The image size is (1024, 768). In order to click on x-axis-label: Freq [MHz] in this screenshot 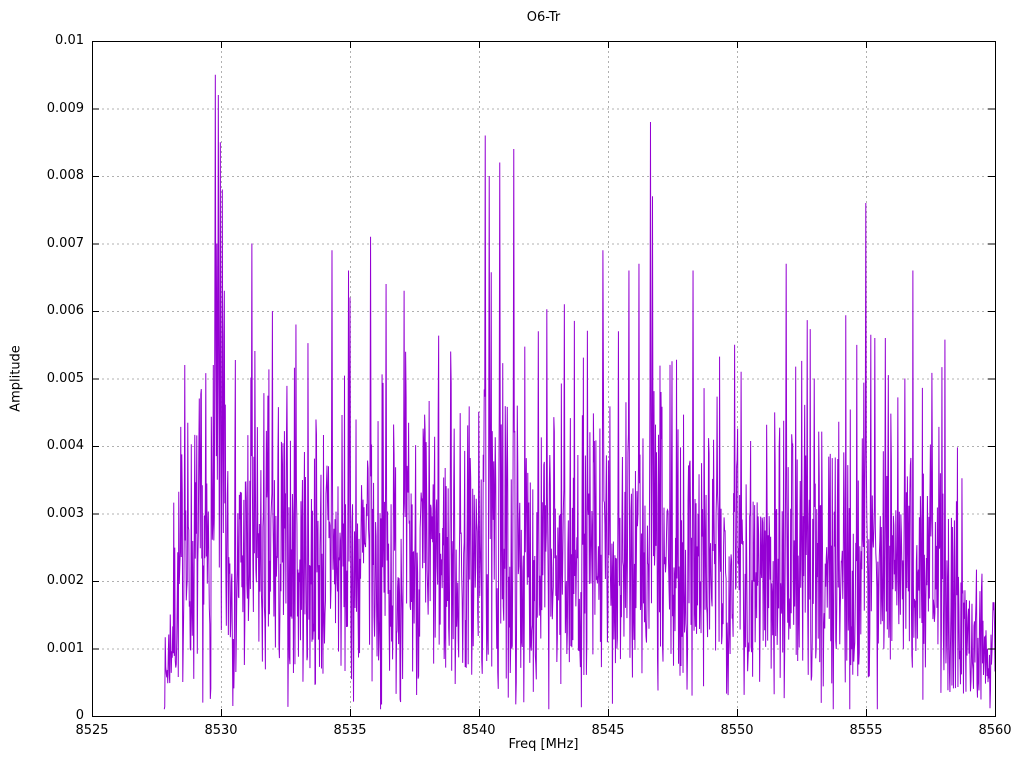, I will do `click(543, 744)`.